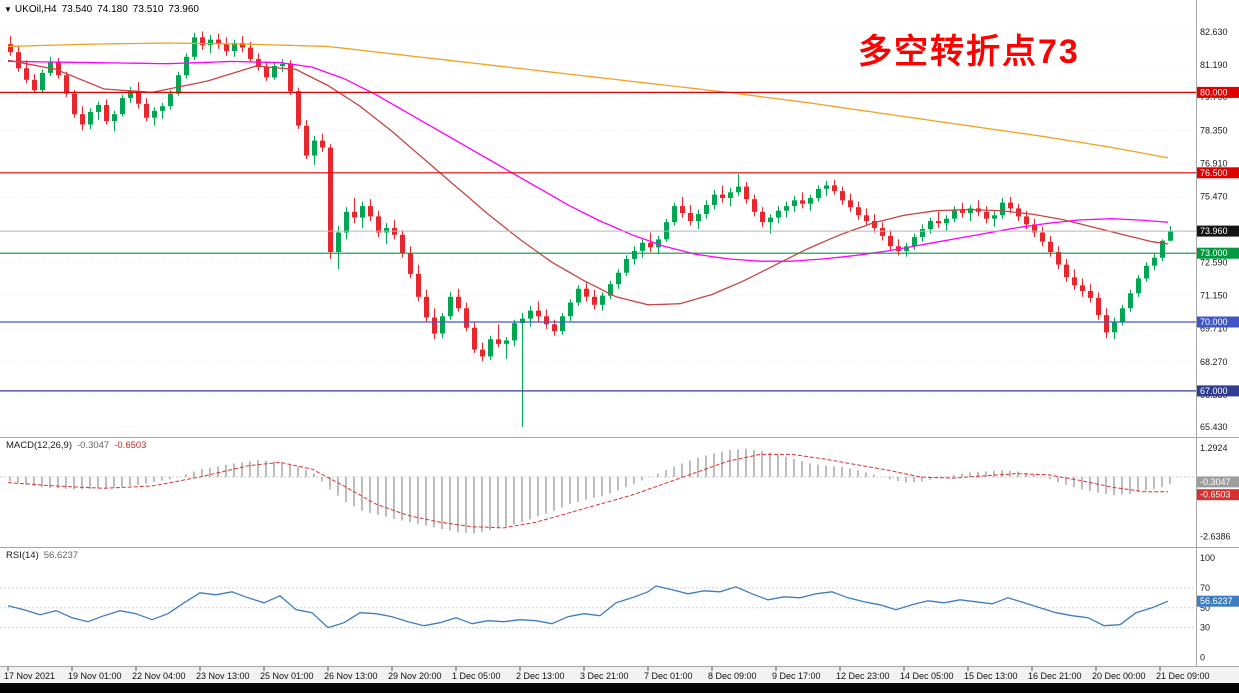  Describe the element at coordinates (1205, 588) in the screenshot. I see `svg-text: 70` at that location.